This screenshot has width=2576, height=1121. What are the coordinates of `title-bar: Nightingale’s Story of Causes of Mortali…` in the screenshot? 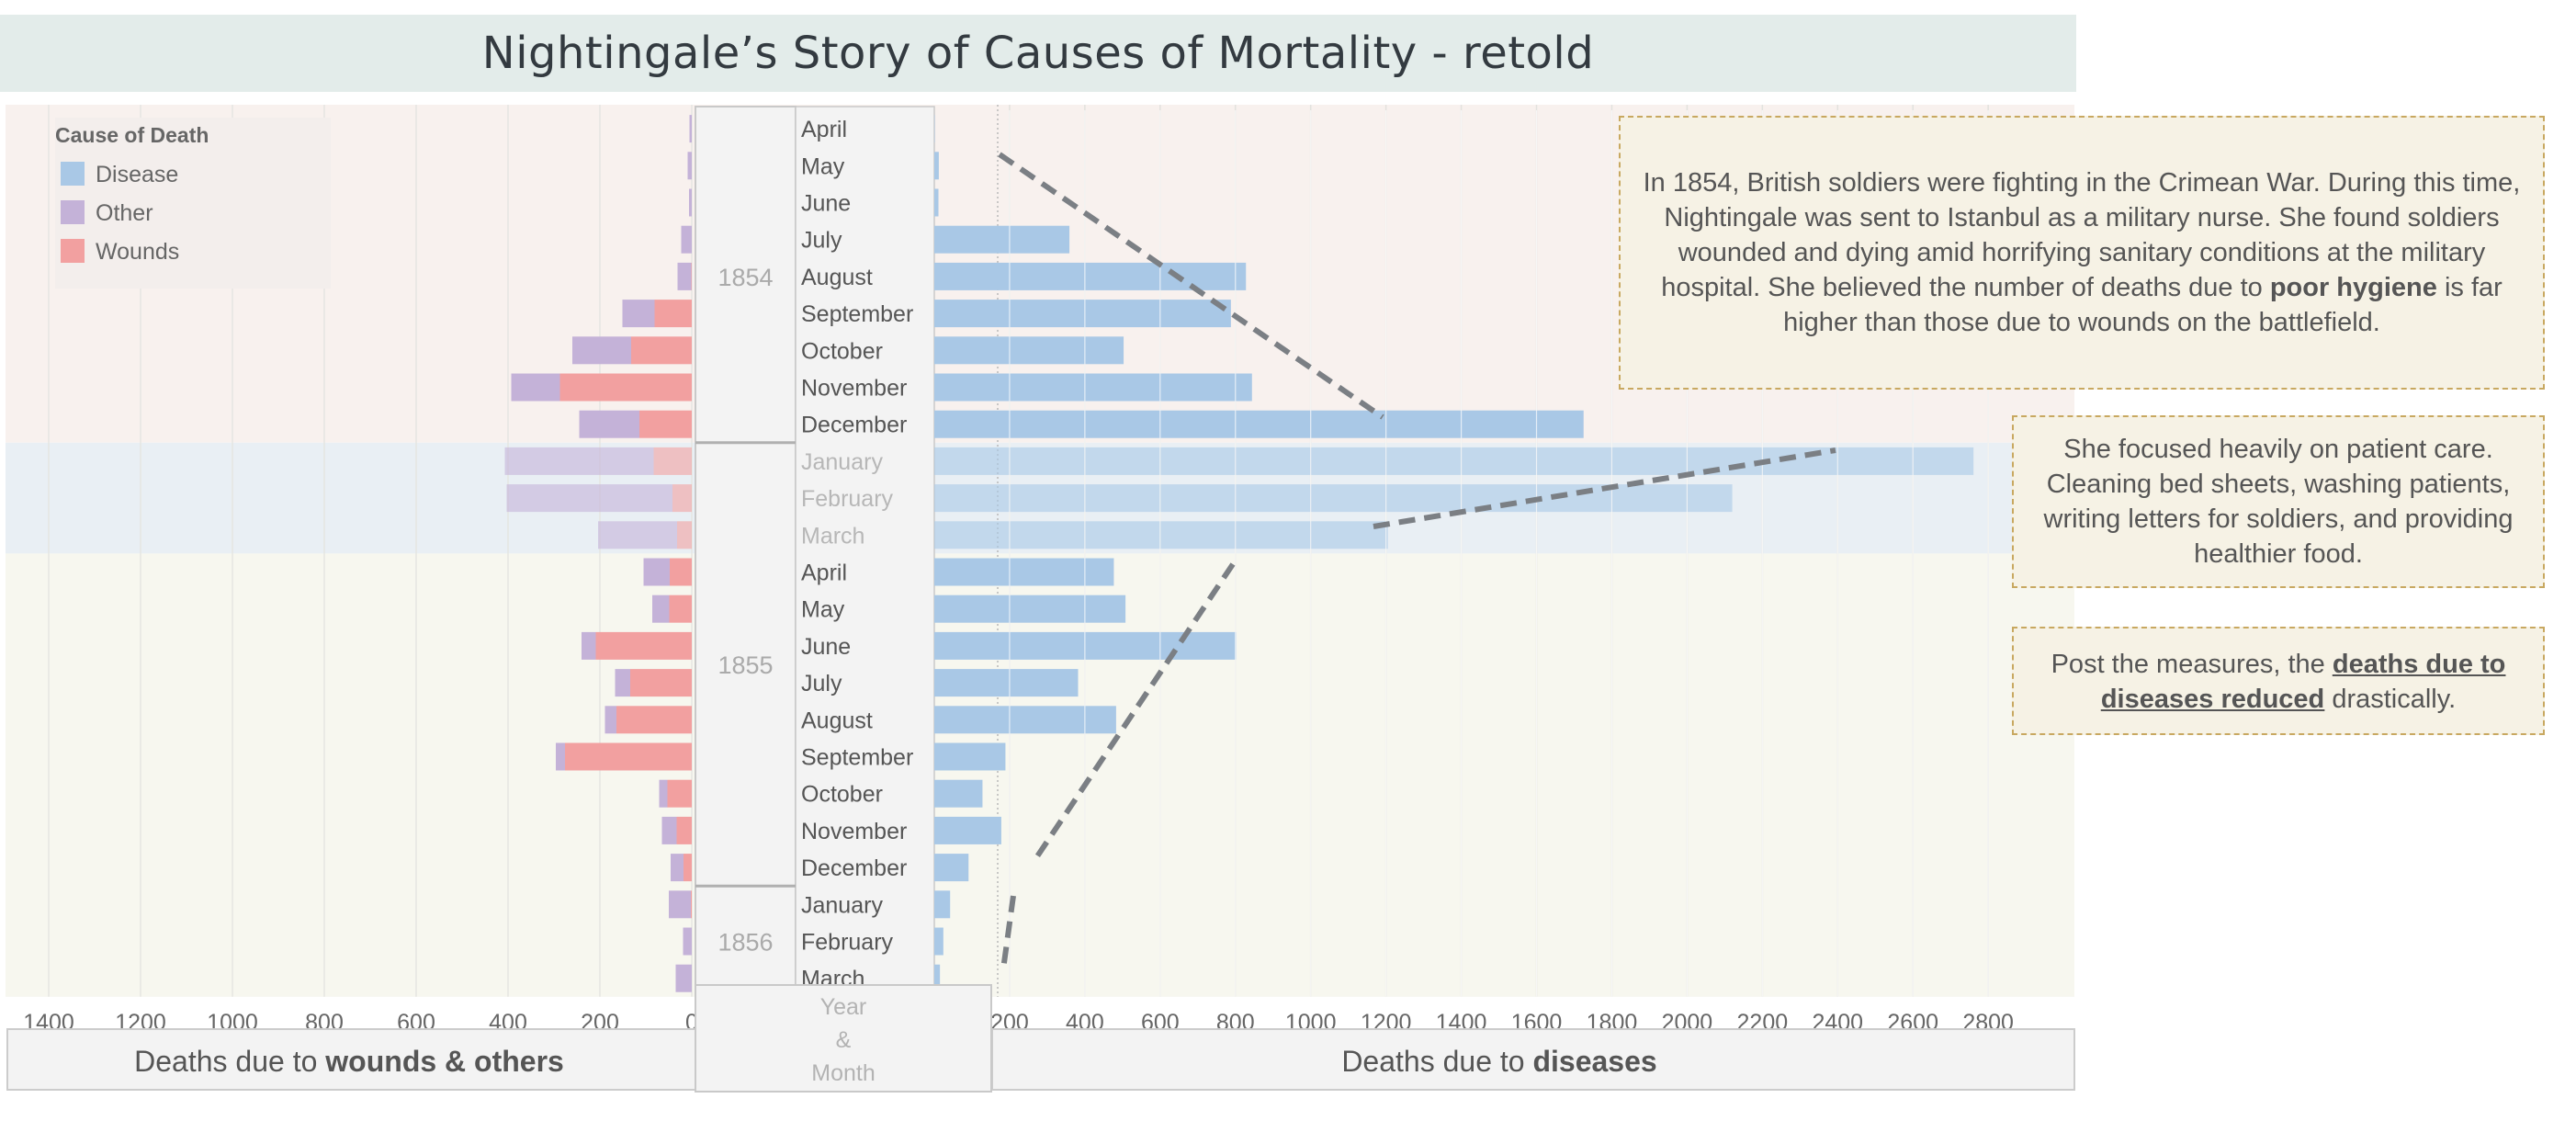 It's located at (1038, 53).